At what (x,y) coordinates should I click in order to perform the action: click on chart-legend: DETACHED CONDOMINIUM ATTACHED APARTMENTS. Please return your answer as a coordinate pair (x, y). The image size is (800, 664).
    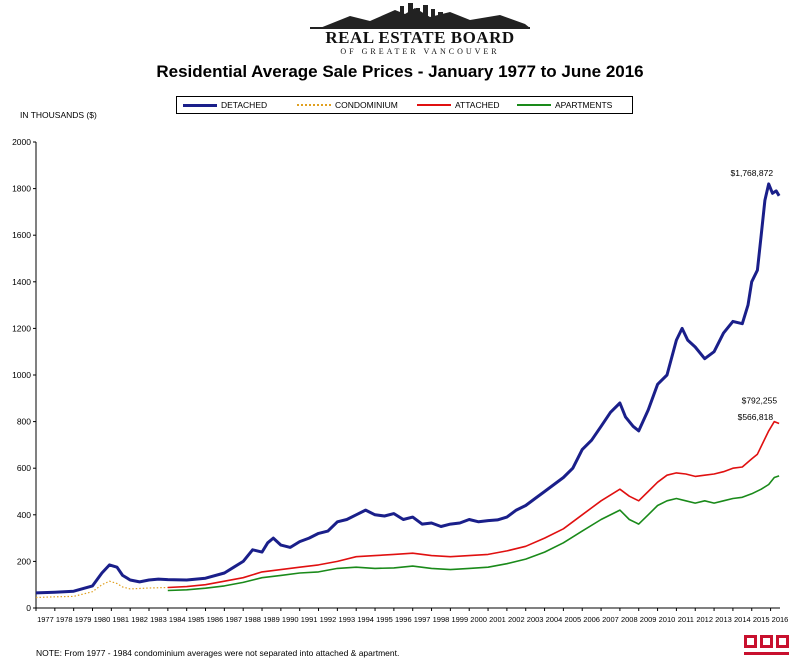
    Looking at the image, I should click on (404, 105).